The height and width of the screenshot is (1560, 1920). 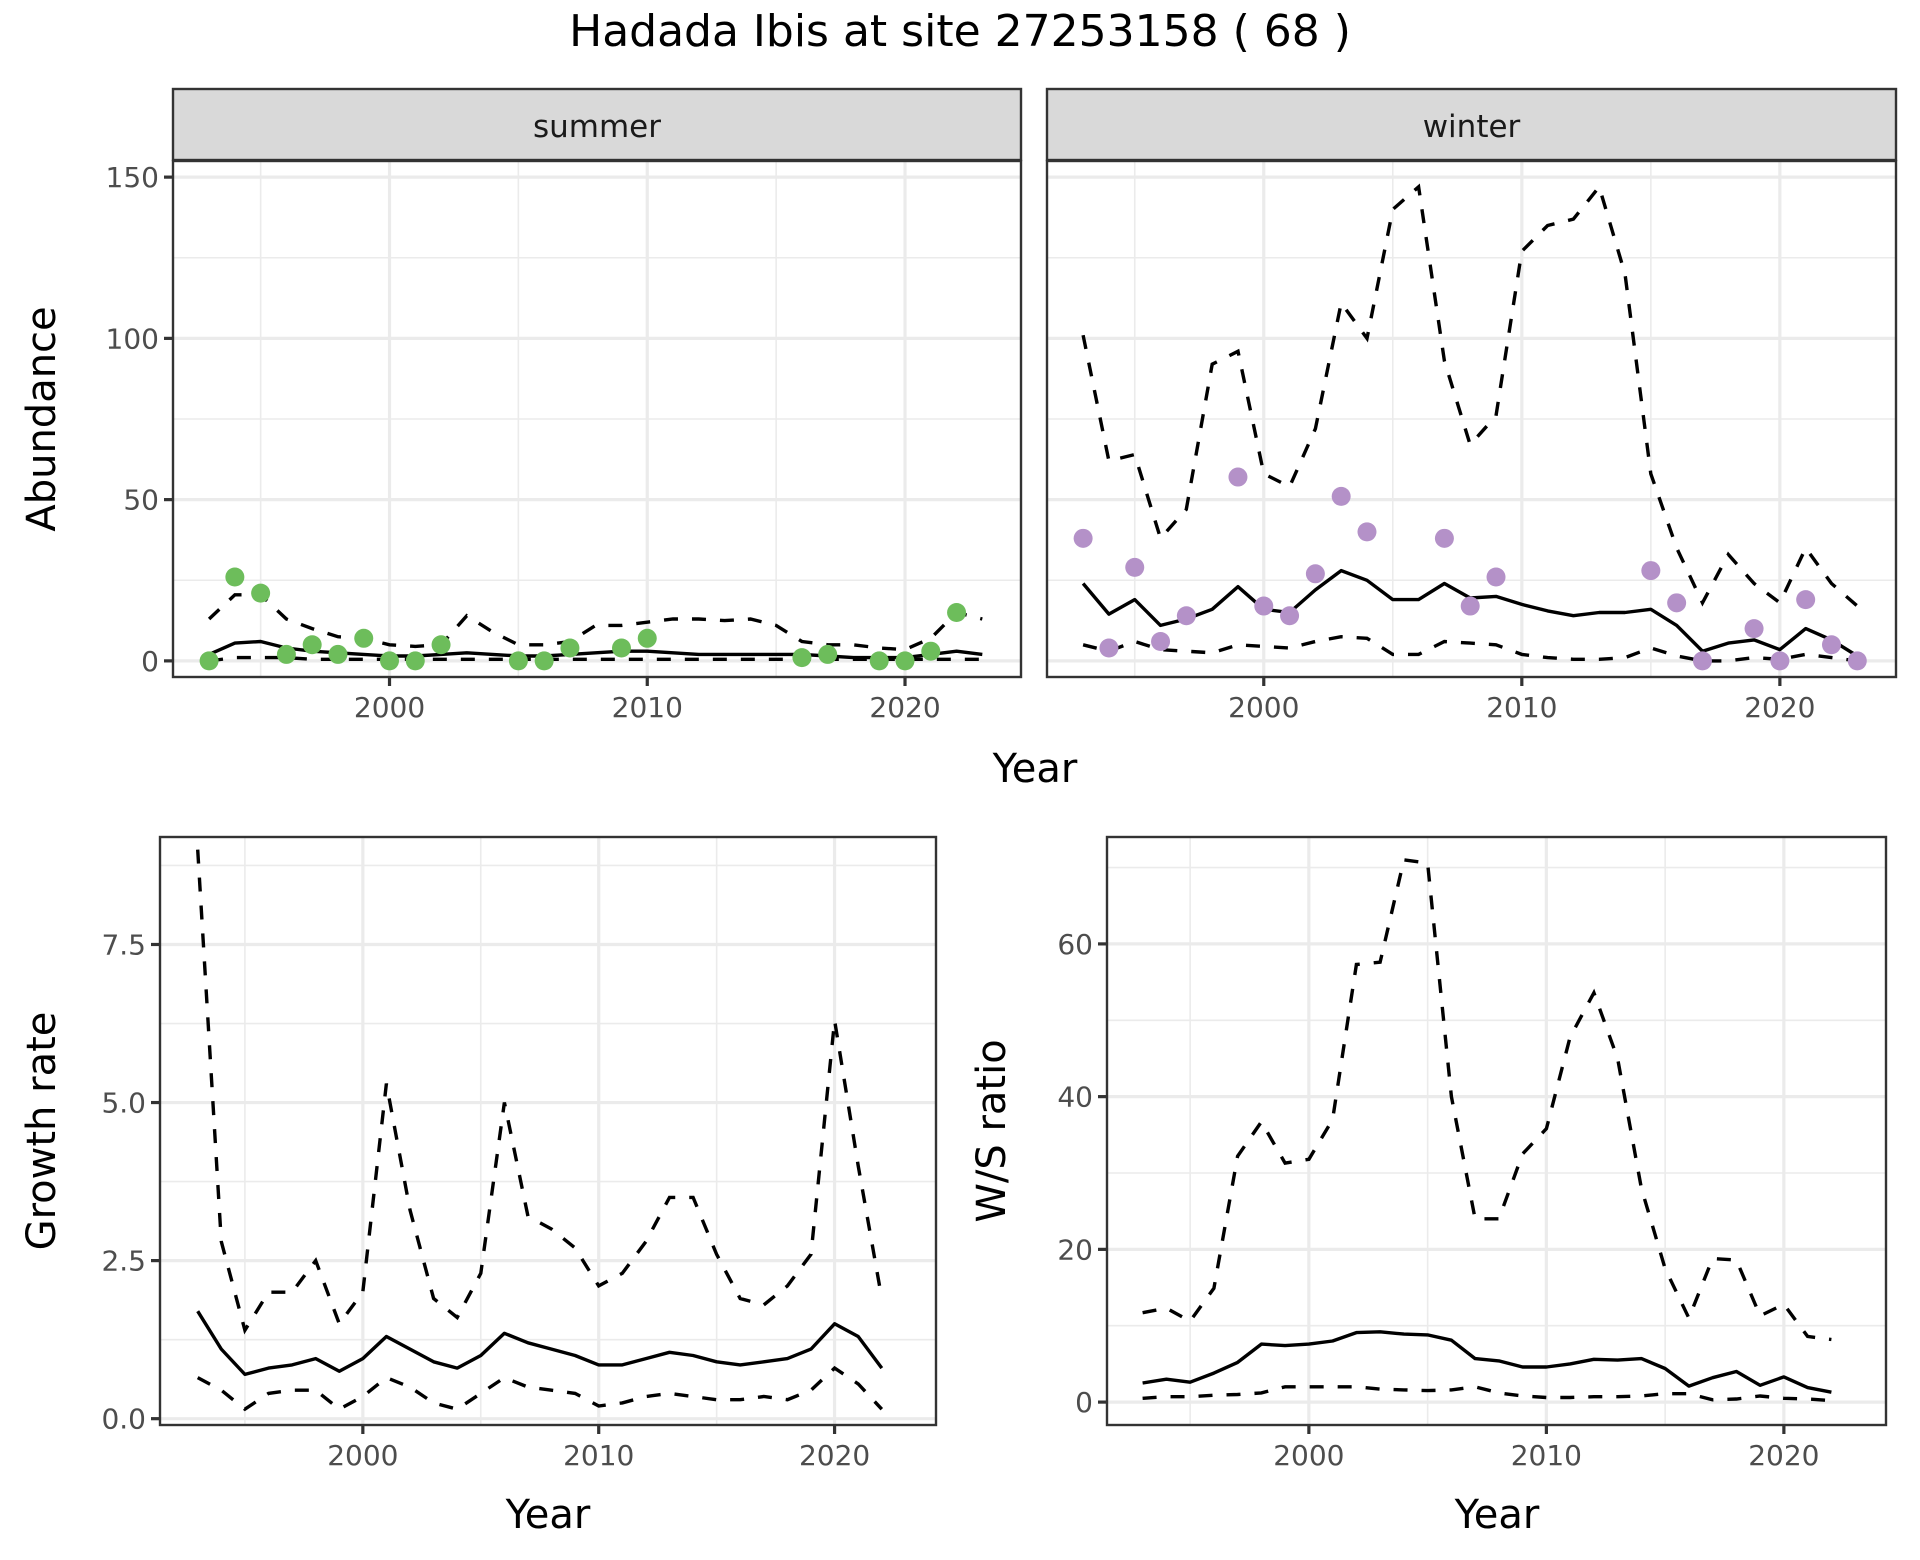 I want to click on y-tick-label: 20, so click(x=1075, y=1249).